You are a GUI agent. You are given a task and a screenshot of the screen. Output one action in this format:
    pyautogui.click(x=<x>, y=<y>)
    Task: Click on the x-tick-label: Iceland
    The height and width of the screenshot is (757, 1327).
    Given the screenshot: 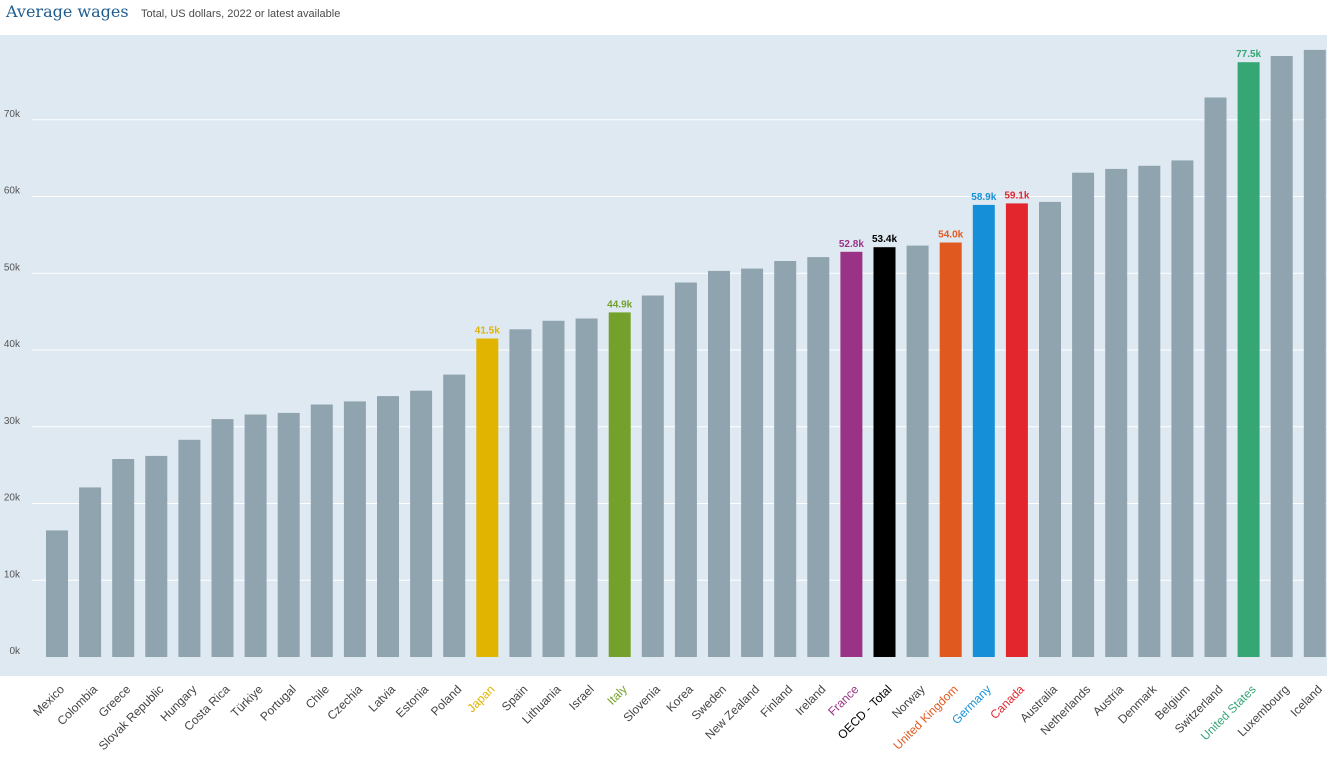 What is the action you would take?
    pyautogui.click(x=1306, y=700)
    